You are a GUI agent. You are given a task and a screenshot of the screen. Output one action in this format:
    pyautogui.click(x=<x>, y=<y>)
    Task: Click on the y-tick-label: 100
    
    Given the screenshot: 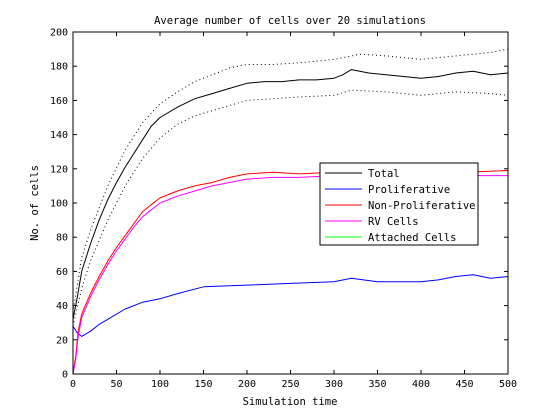 What is the action you would take?
    pyautogui.click(x=59, y=204)
    